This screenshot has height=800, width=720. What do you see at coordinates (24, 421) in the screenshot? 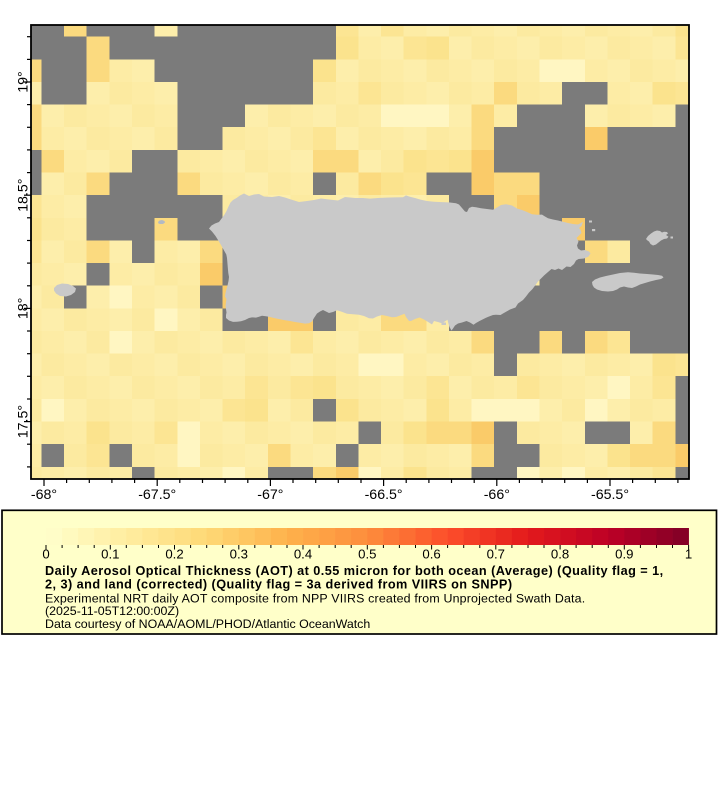
I see `svg-text: 17.5°` at bounding box center [24, 421].